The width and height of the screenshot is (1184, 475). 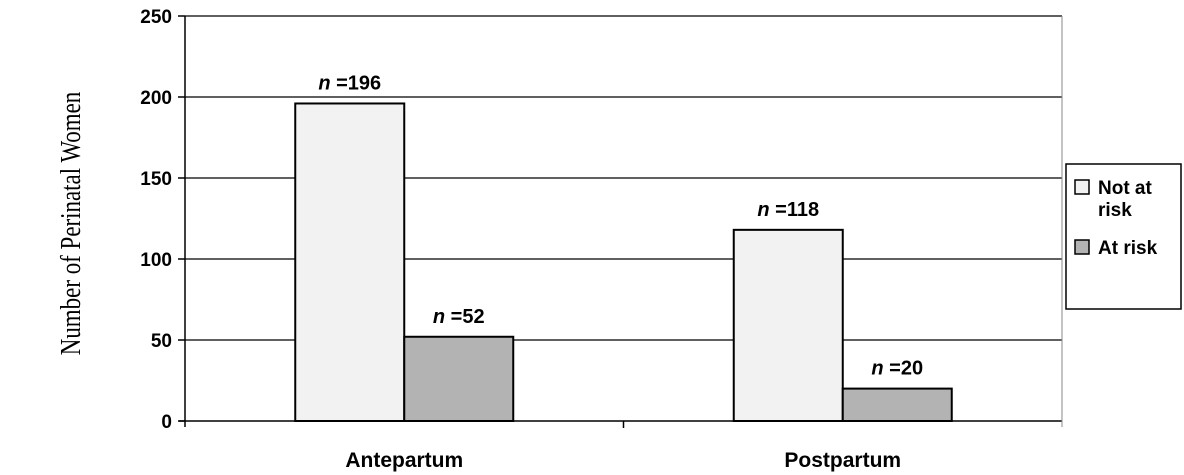 I want to click on legend-label: At risk, so click(x=1128, y=248).